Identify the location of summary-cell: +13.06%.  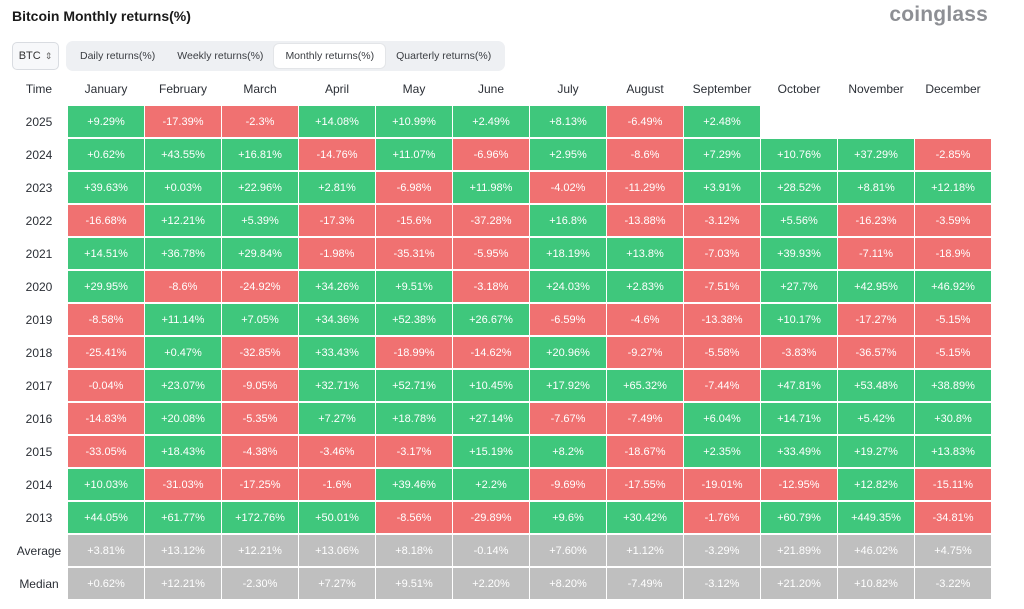
(337, 550).